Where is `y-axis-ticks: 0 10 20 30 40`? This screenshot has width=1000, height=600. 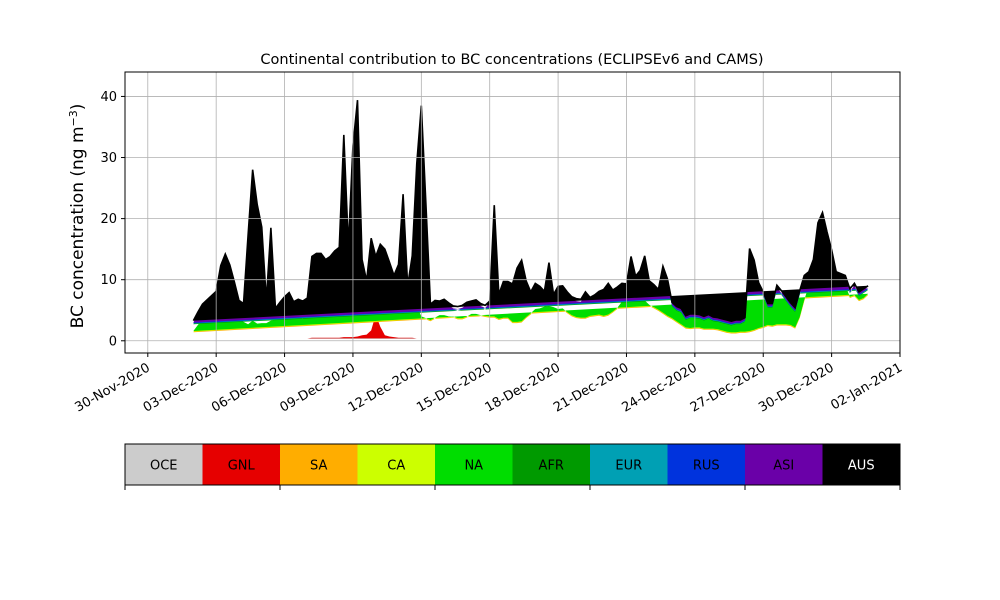
y-axis-ticks: 0 10 20 30 40 is located at coordinates (112, 219).